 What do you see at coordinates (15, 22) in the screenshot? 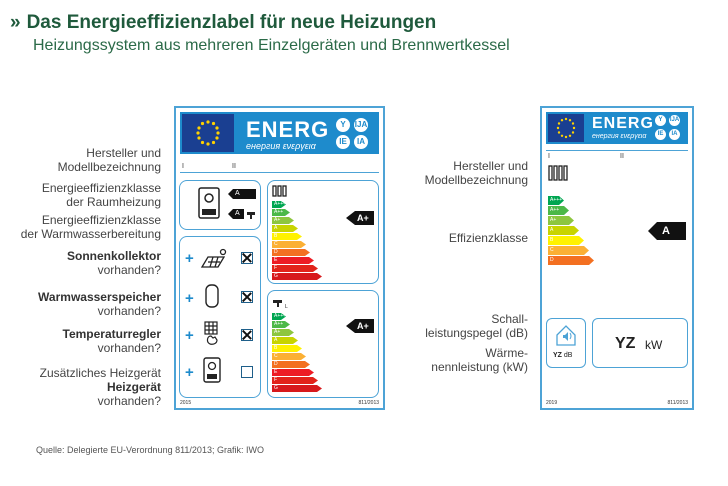
I see `double-chevron-icon: »` at bounding box center [15, 22].